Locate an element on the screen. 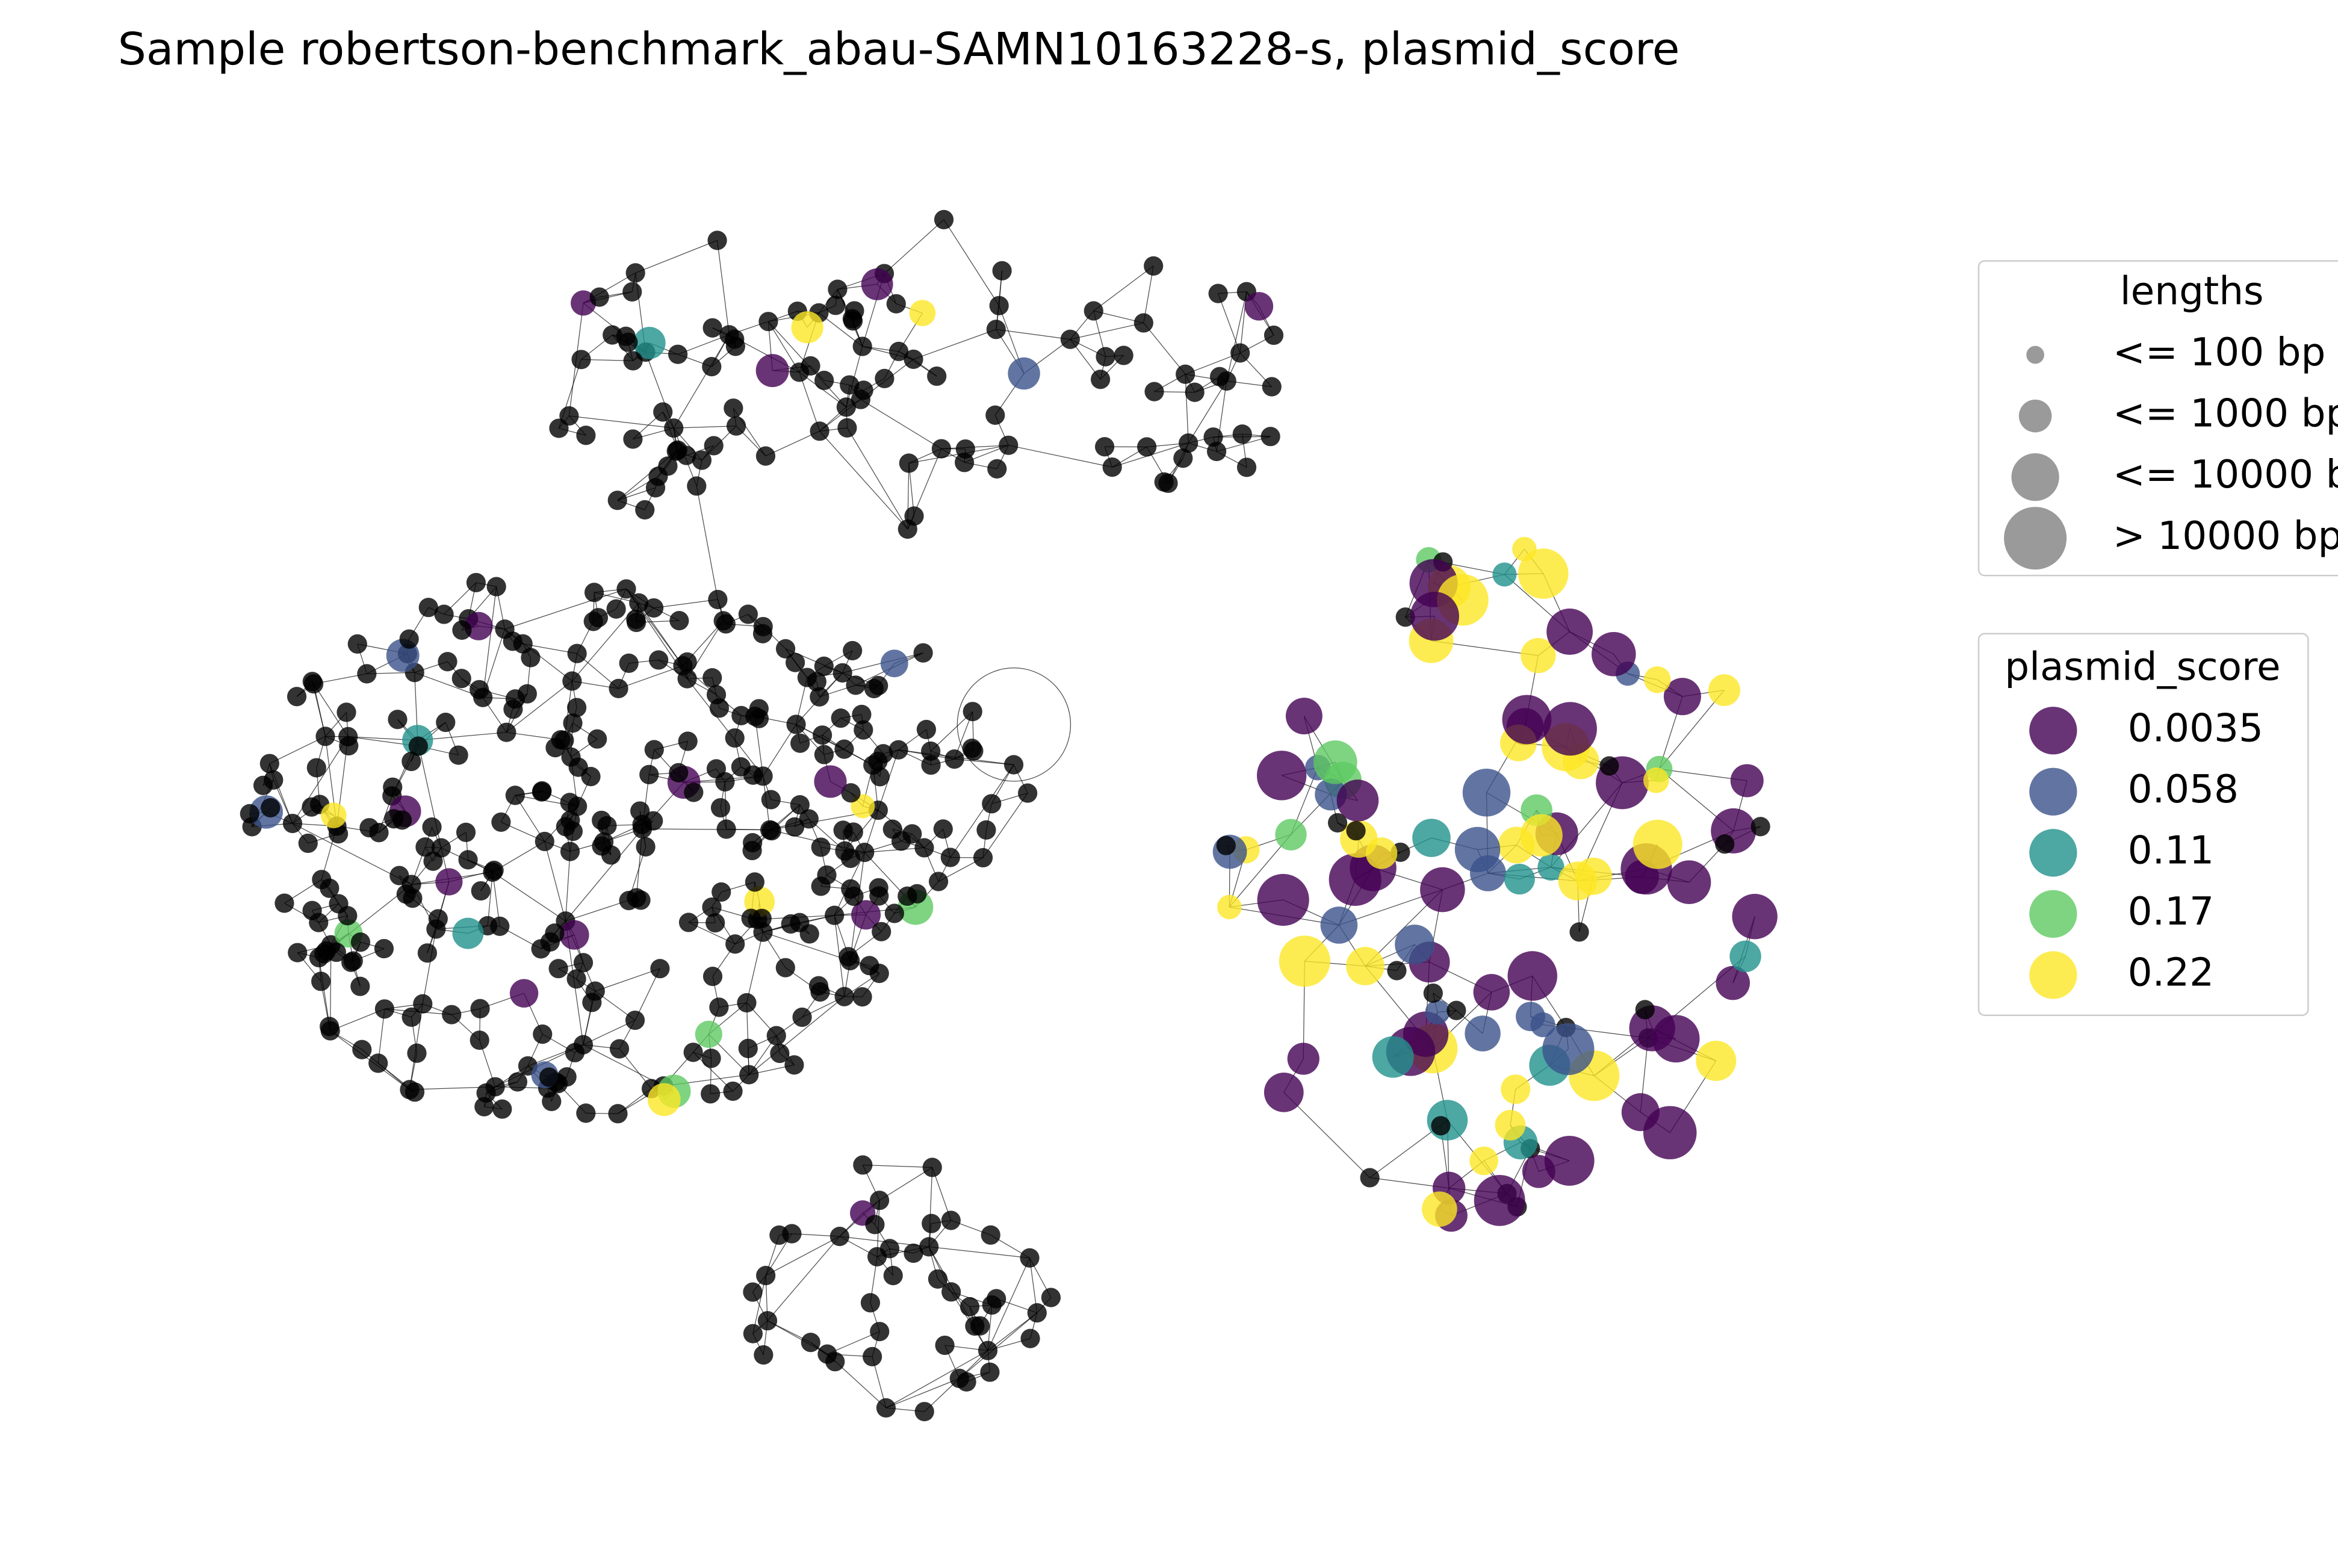  legend-label: 0.17 is located at coordinates (2171, 912).